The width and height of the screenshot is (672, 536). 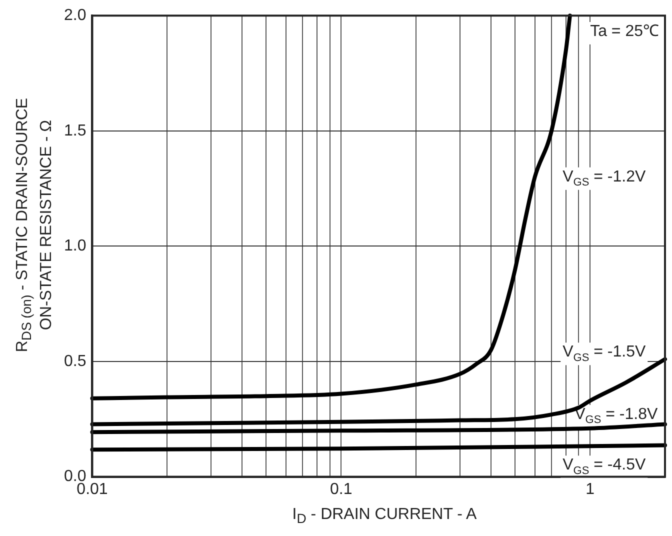 I want to click on y-tick-label: 2.0, so click(x=75, y=15).